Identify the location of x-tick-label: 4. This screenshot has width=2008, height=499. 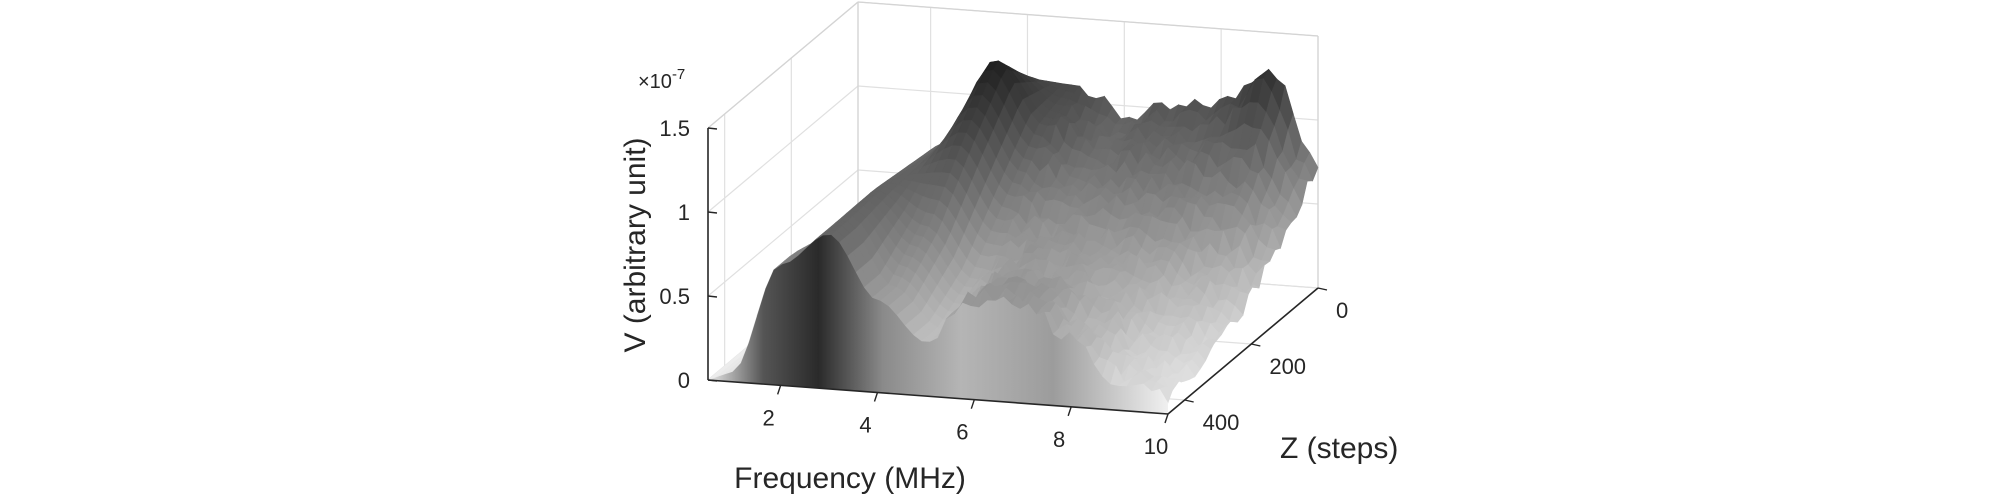
(865, 425).